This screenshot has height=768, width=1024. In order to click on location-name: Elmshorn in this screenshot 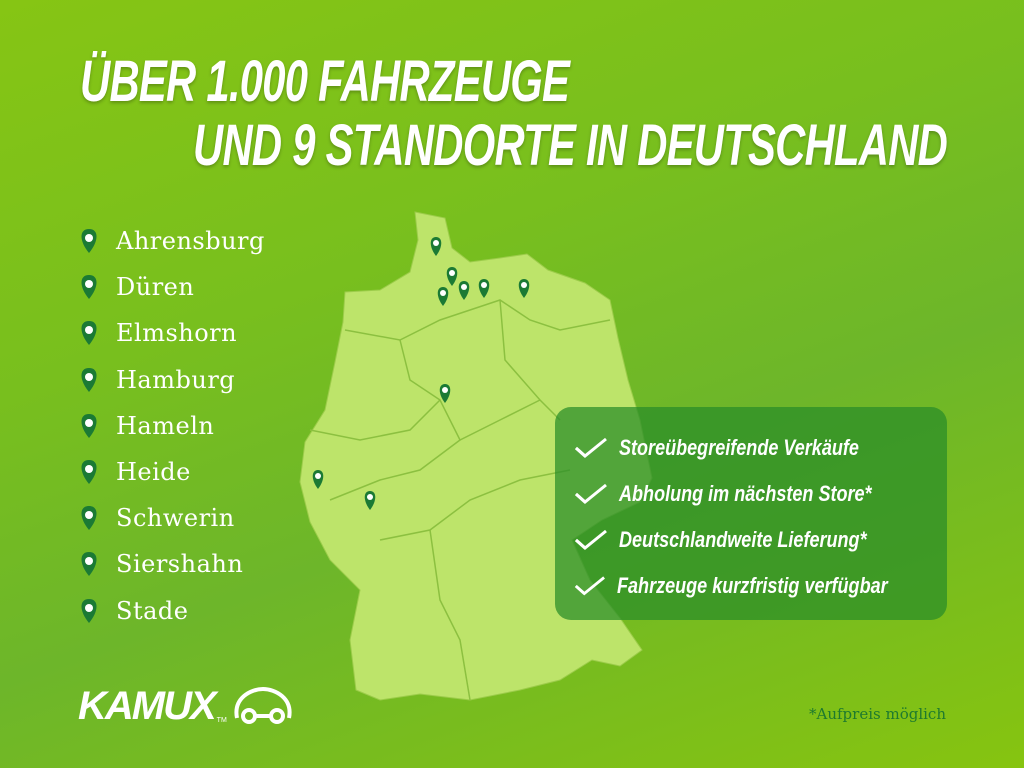, I will do `click(177, 333)`.